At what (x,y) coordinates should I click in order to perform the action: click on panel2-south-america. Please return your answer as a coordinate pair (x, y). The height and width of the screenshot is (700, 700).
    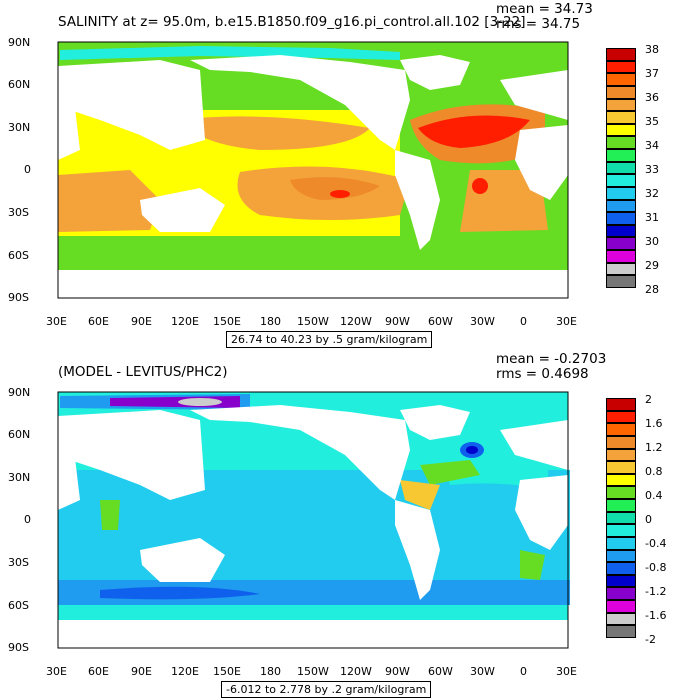
    Looking at the image, I should click on (417, 550).